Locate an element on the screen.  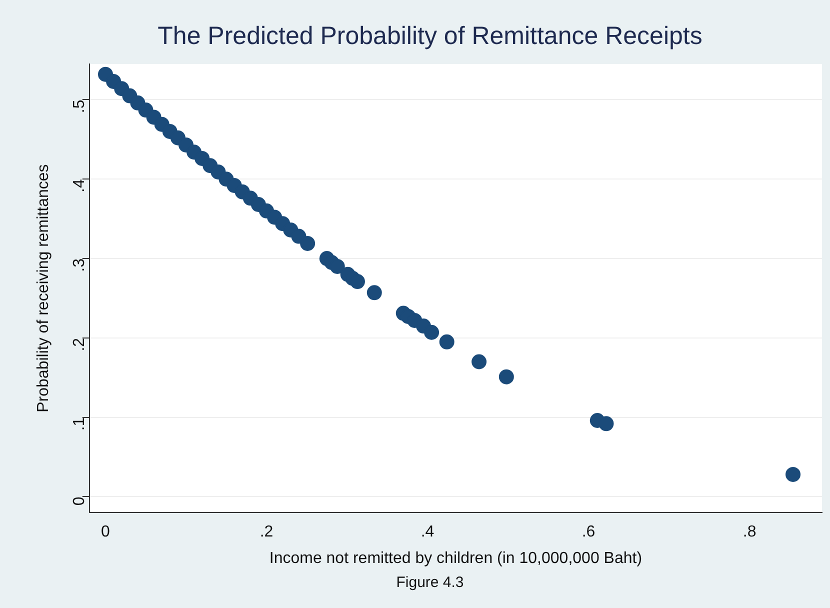
x-tick-label: 0 is located at coordinates (105, 532).